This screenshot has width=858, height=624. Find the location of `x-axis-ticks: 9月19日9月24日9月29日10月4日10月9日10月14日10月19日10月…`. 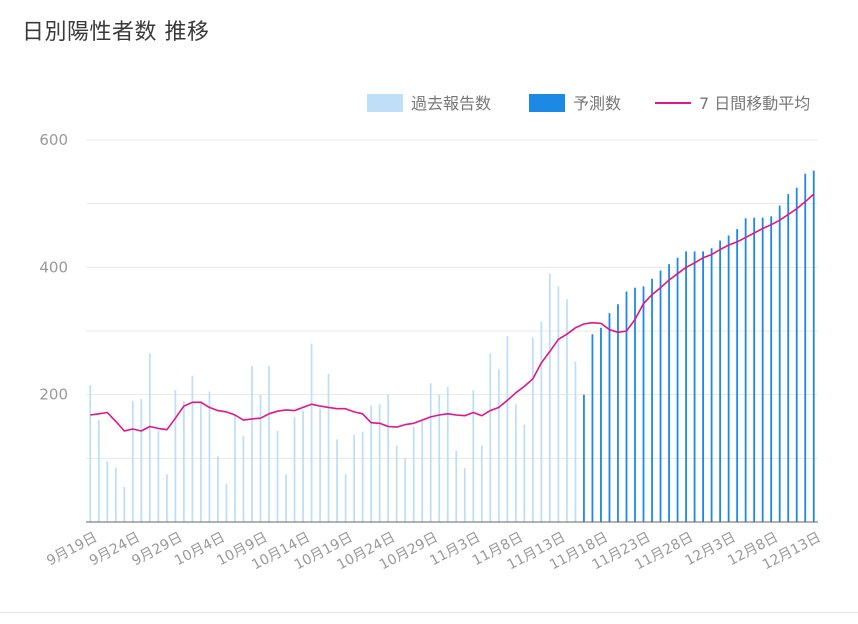

x-axis-ticks: 9月19日9月24日9月29日10月4日10月9日10月14日10月19日10月… is located at coordinates (433, 551).